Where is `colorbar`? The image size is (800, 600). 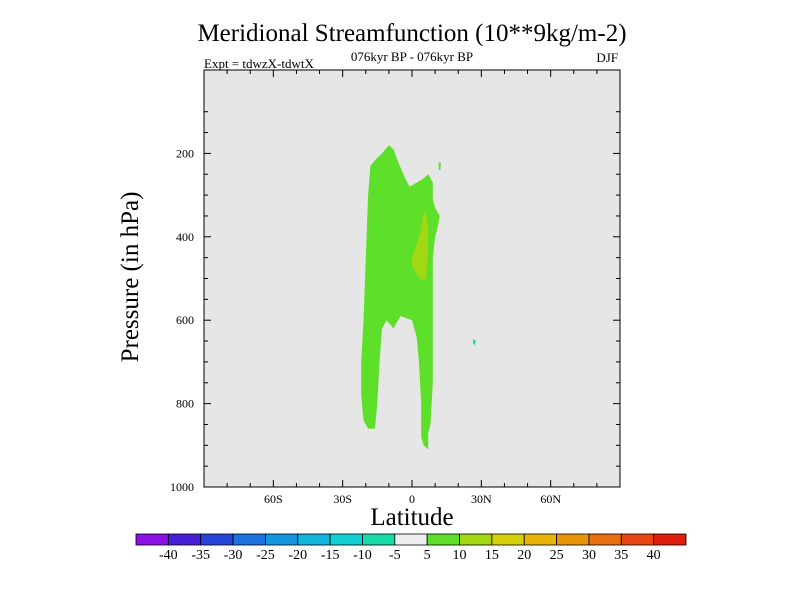 colorbar is located at coordinates (411, 539).